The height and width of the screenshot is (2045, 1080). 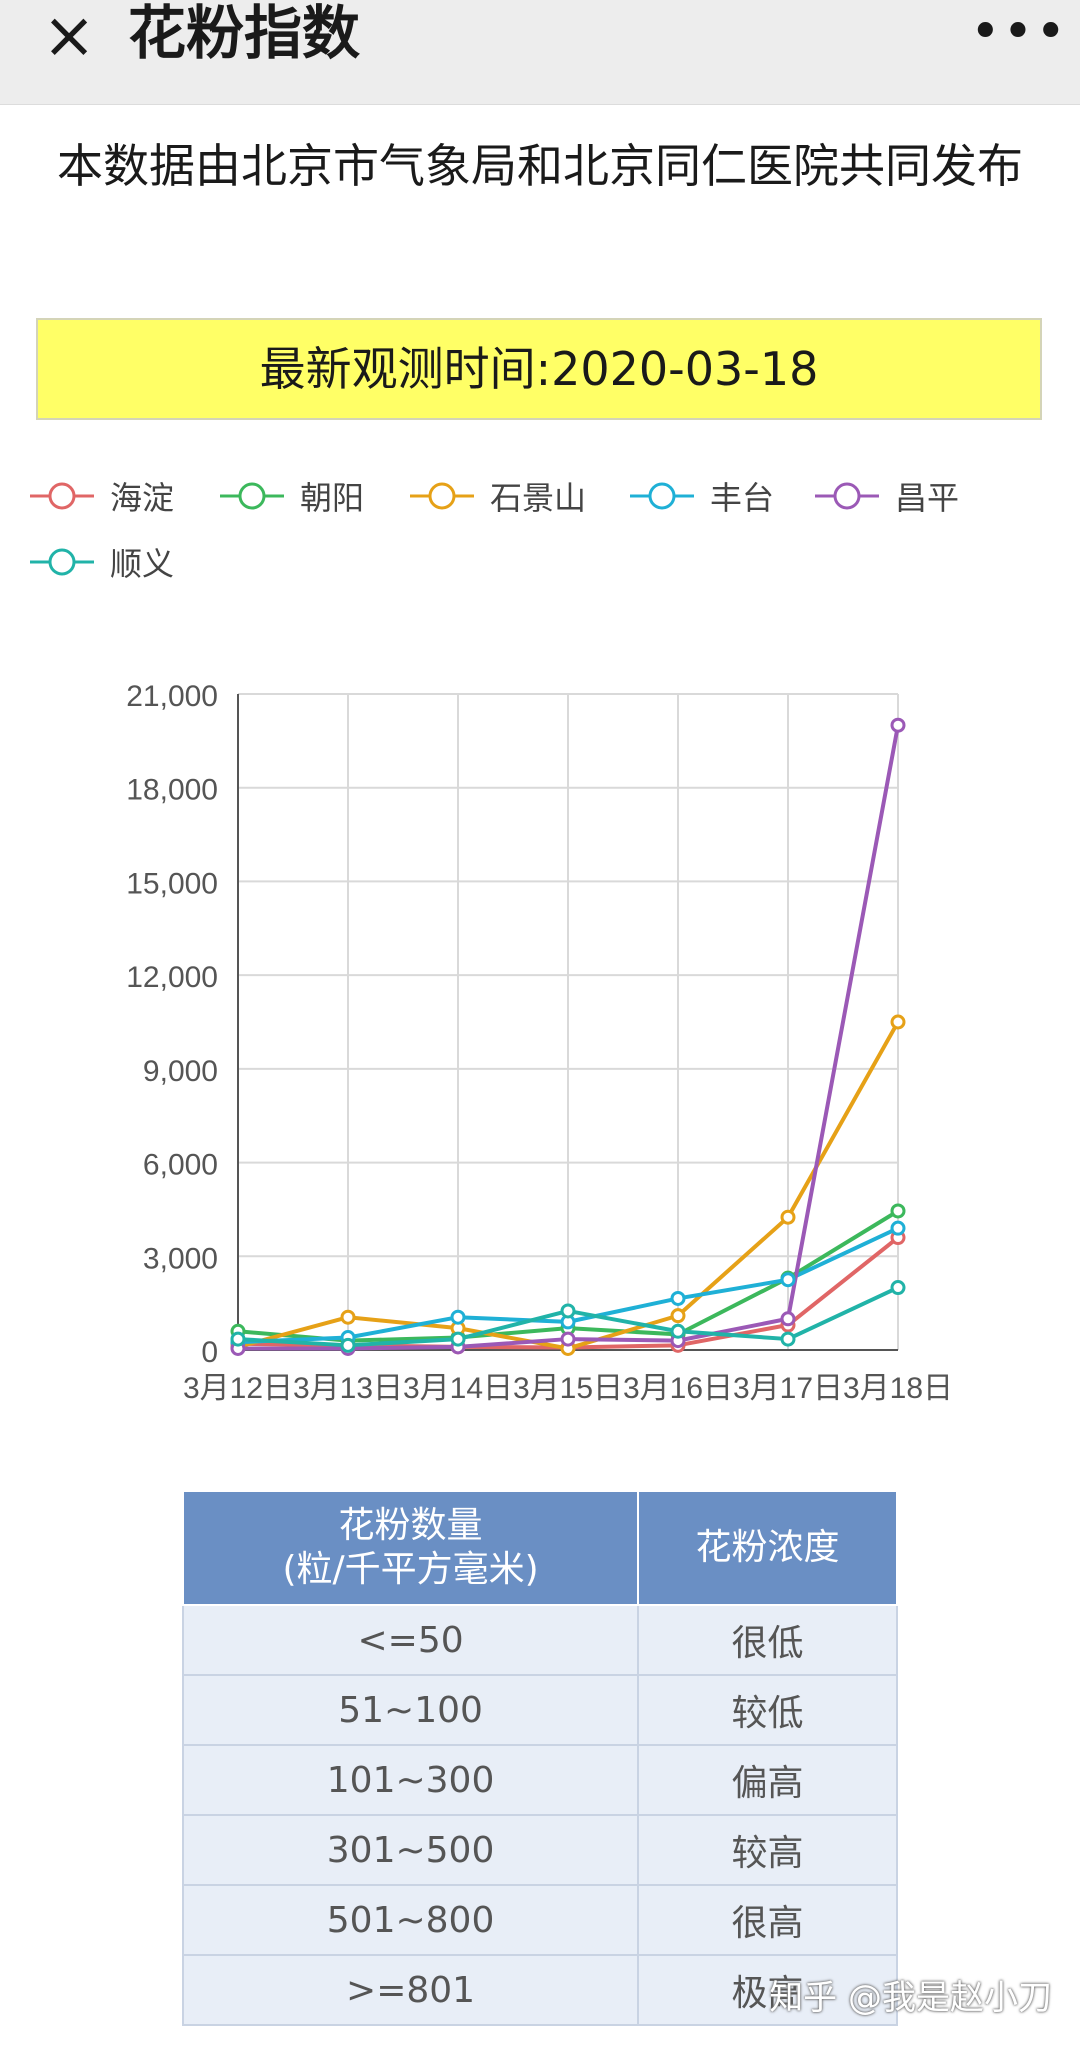 I want to click on legend-label: 朝阳, so click(x=332, y=496).